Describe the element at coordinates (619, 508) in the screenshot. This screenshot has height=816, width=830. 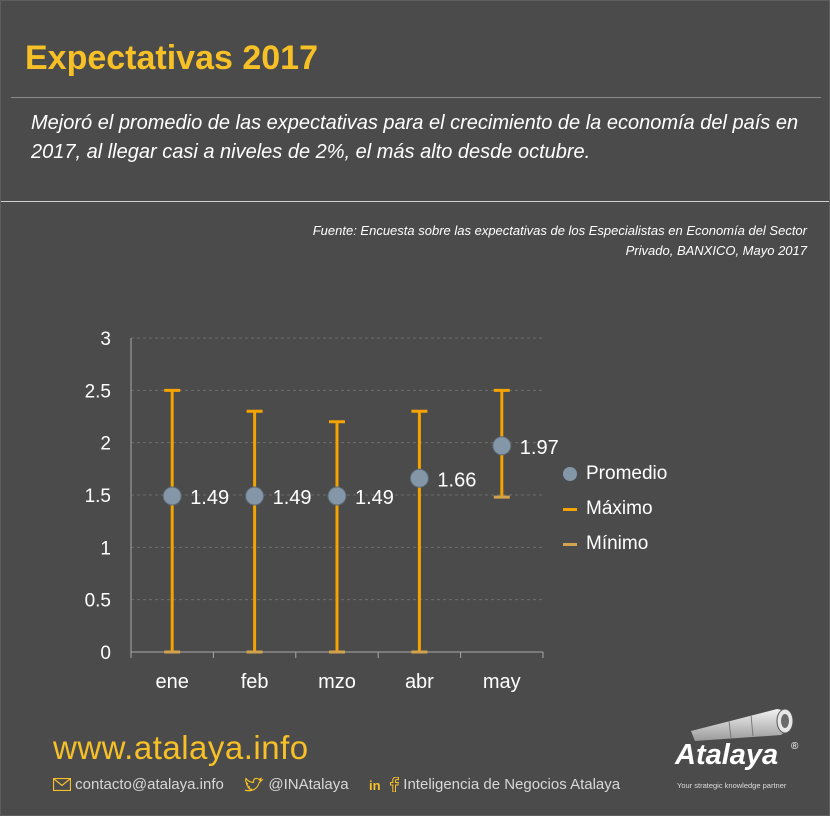
I see `legend-label: Máximo` at that location.